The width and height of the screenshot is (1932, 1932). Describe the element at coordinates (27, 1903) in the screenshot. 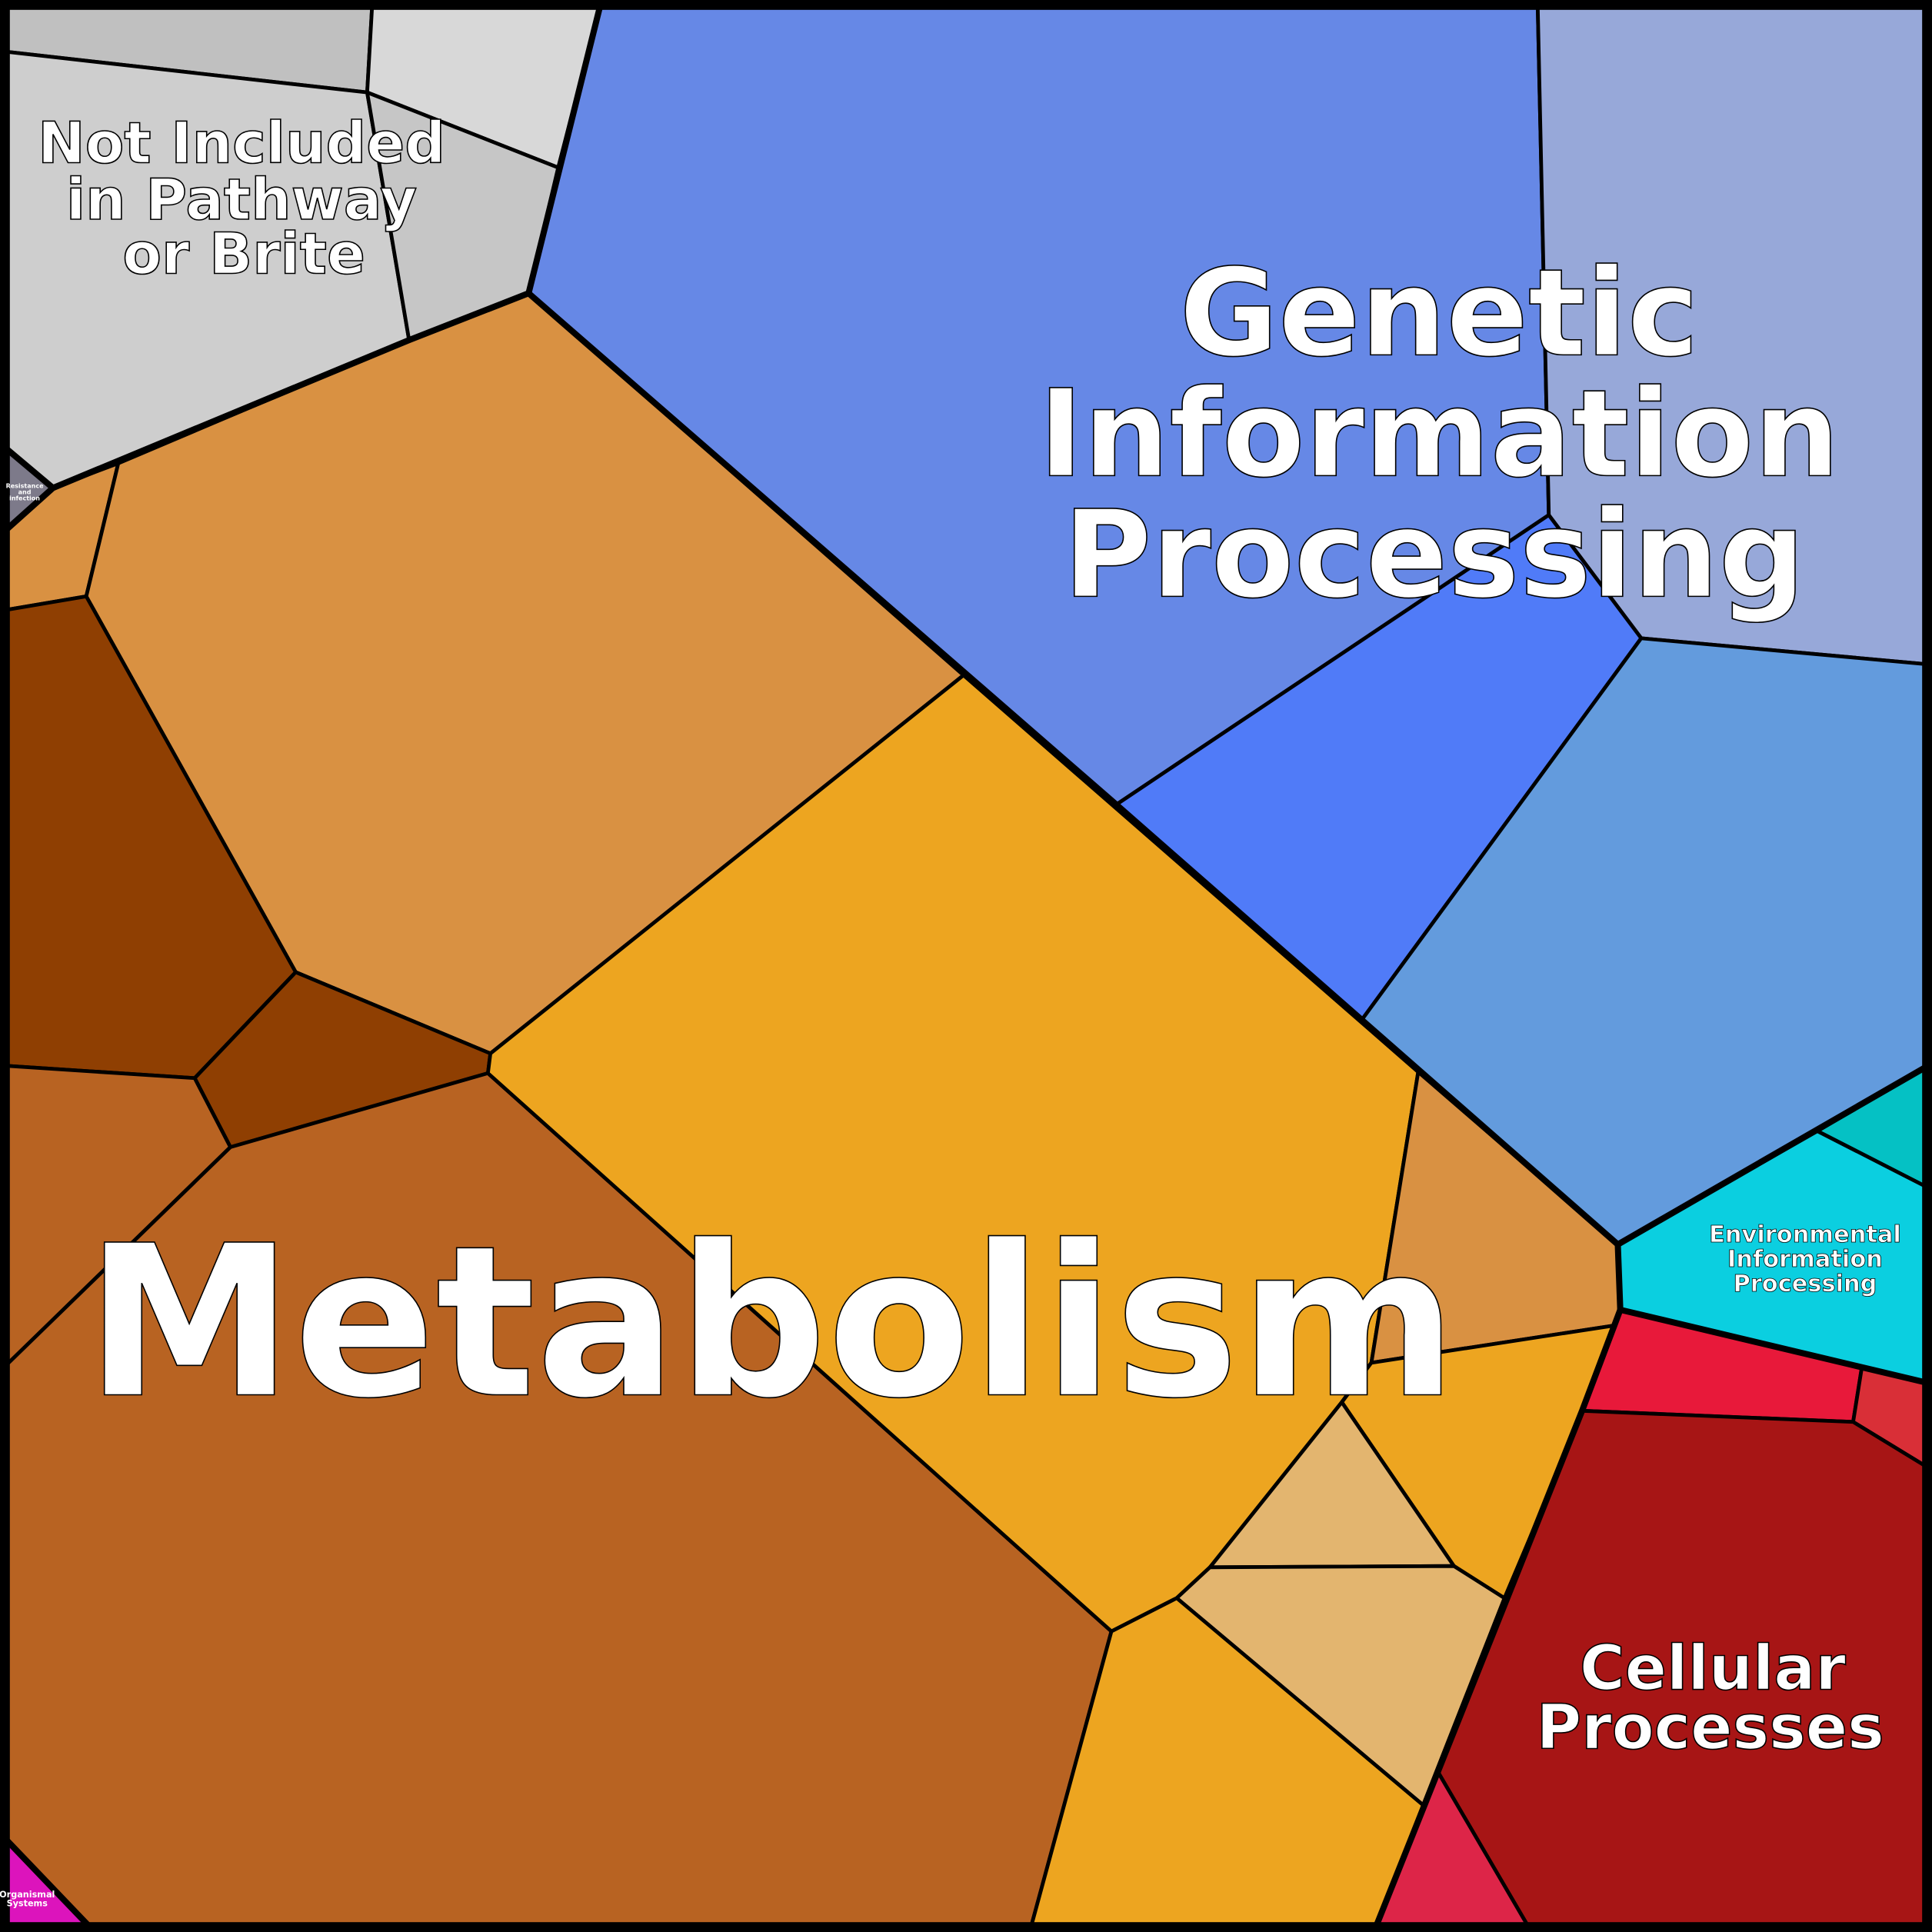

I see `svg-text: Systems` at that location.